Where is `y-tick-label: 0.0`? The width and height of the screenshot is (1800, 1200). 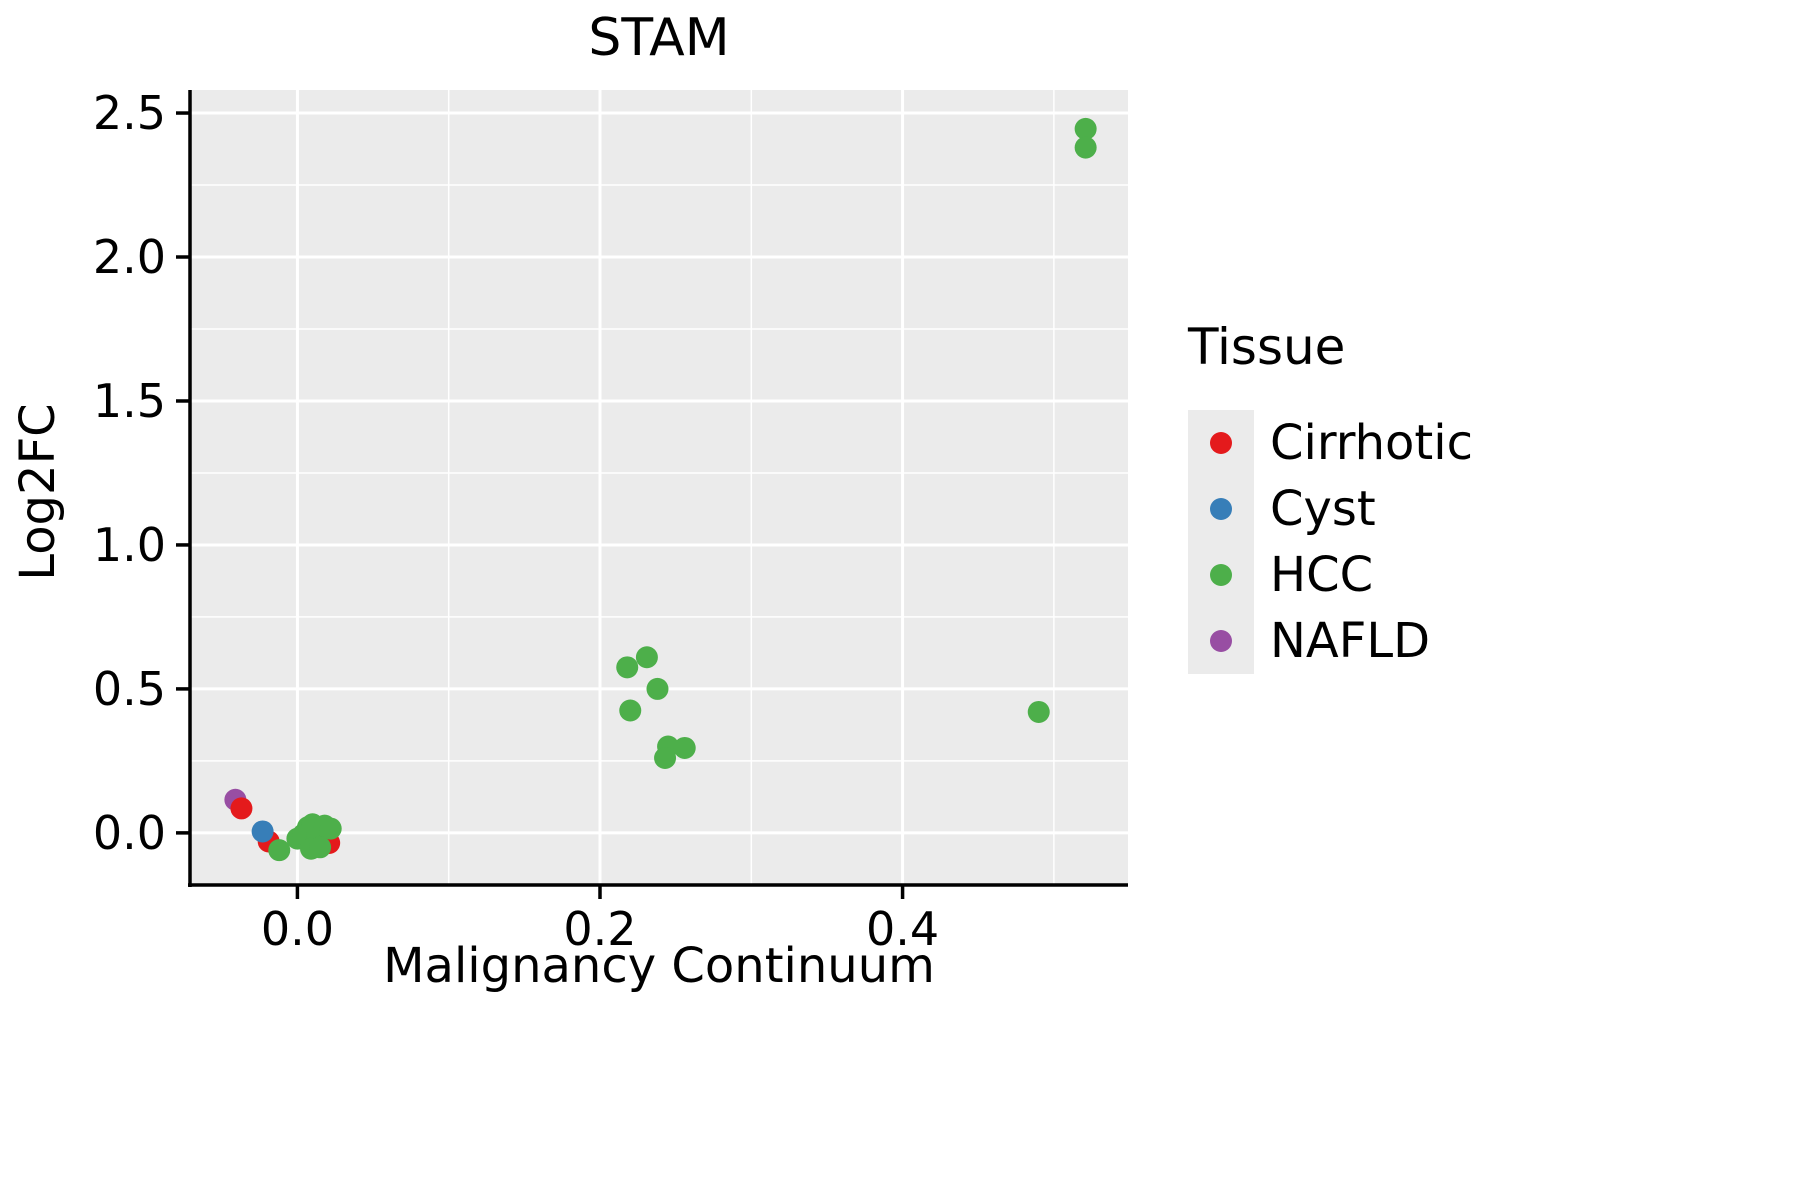
y-tick-label: 0.0 is located at coordinates (129, 833).